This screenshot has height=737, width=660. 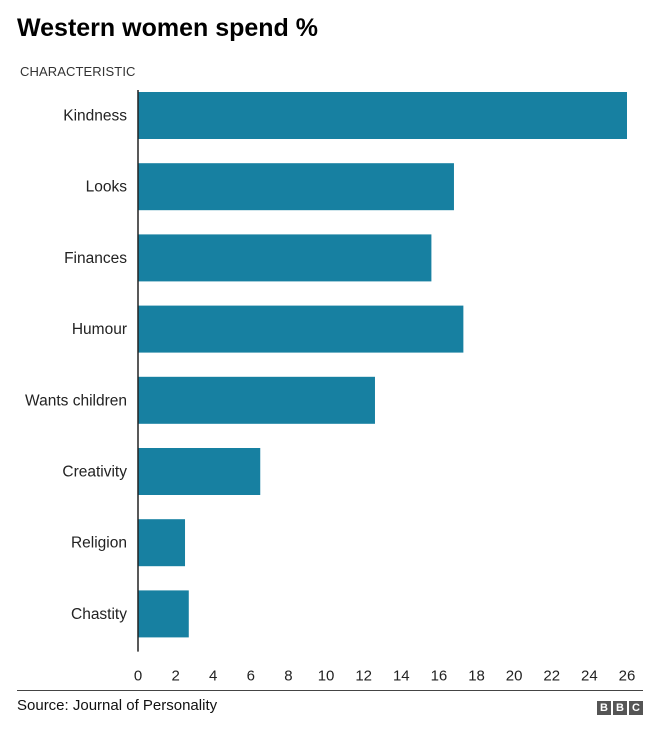 What do you see at coordinates (76, 400) in the screenshot?
I see `category-label: Wants children` at bounding box center [76, 400].